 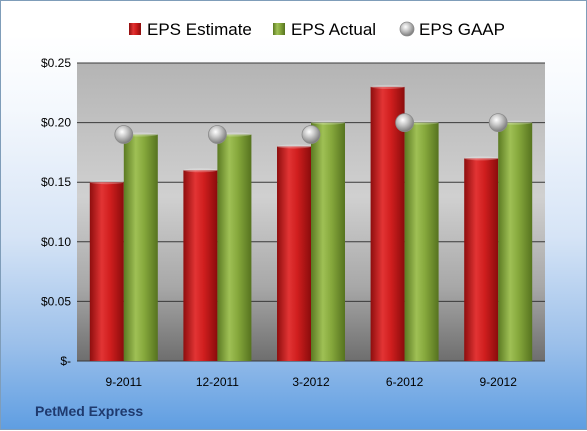 I want to click on y-tick-label: $0.20, so click(x=56, y=123).